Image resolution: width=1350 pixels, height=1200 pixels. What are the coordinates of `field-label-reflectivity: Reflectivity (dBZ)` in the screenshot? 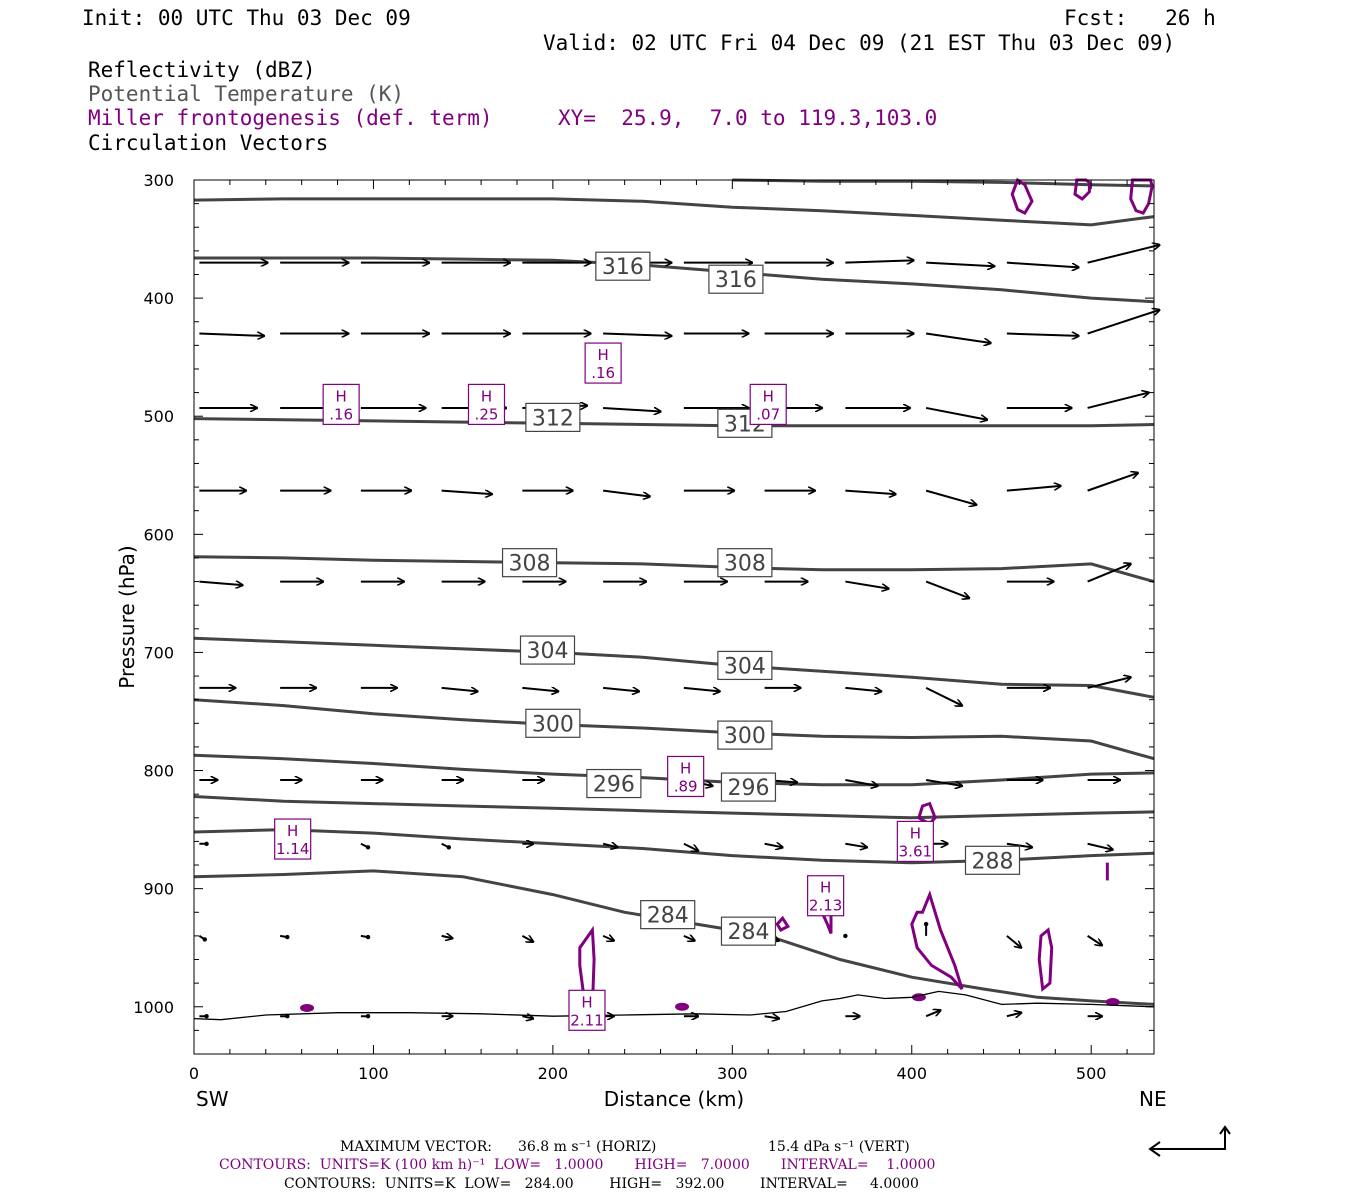 It's located at (202, 70).